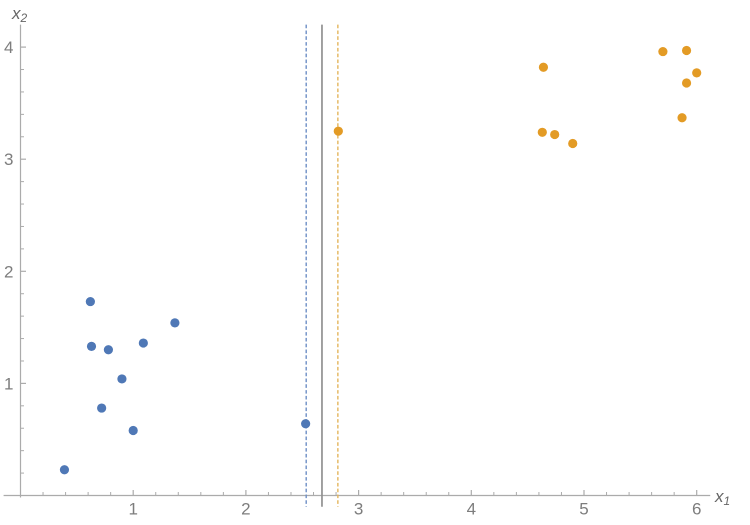  Describe the element at coordinates (8, 271) in the screenshot. I see `y-tick-label: 2` at that location.